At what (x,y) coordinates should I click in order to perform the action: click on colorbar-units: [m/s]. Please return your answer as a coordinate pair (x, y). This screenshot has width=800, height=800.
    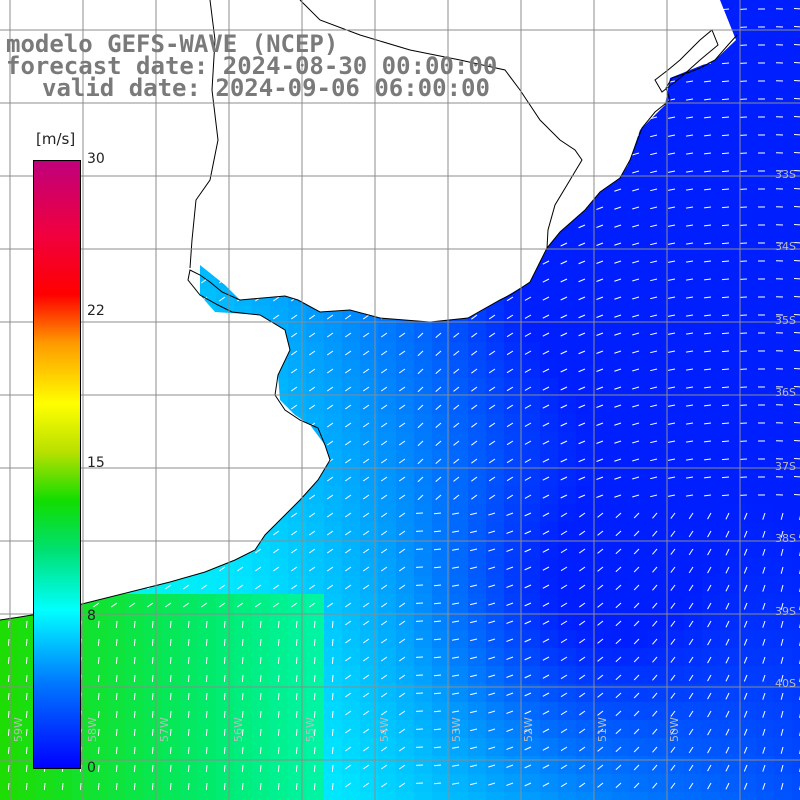
    Looking at the image, I should click on (56, 139).